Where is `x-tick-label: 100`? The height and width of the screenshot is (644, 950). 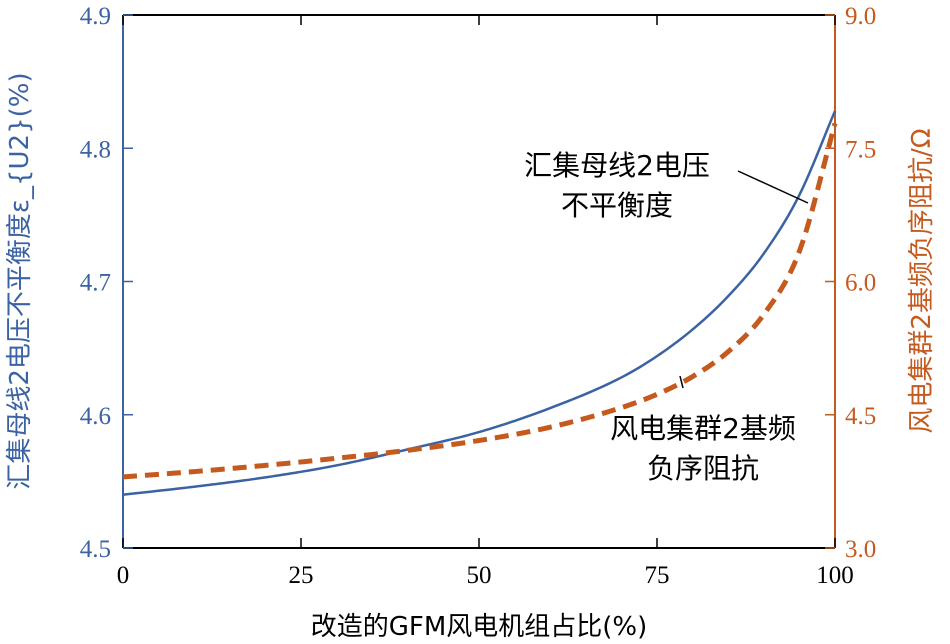 x-tick-label: 100 is located at coordinates (835, 575).